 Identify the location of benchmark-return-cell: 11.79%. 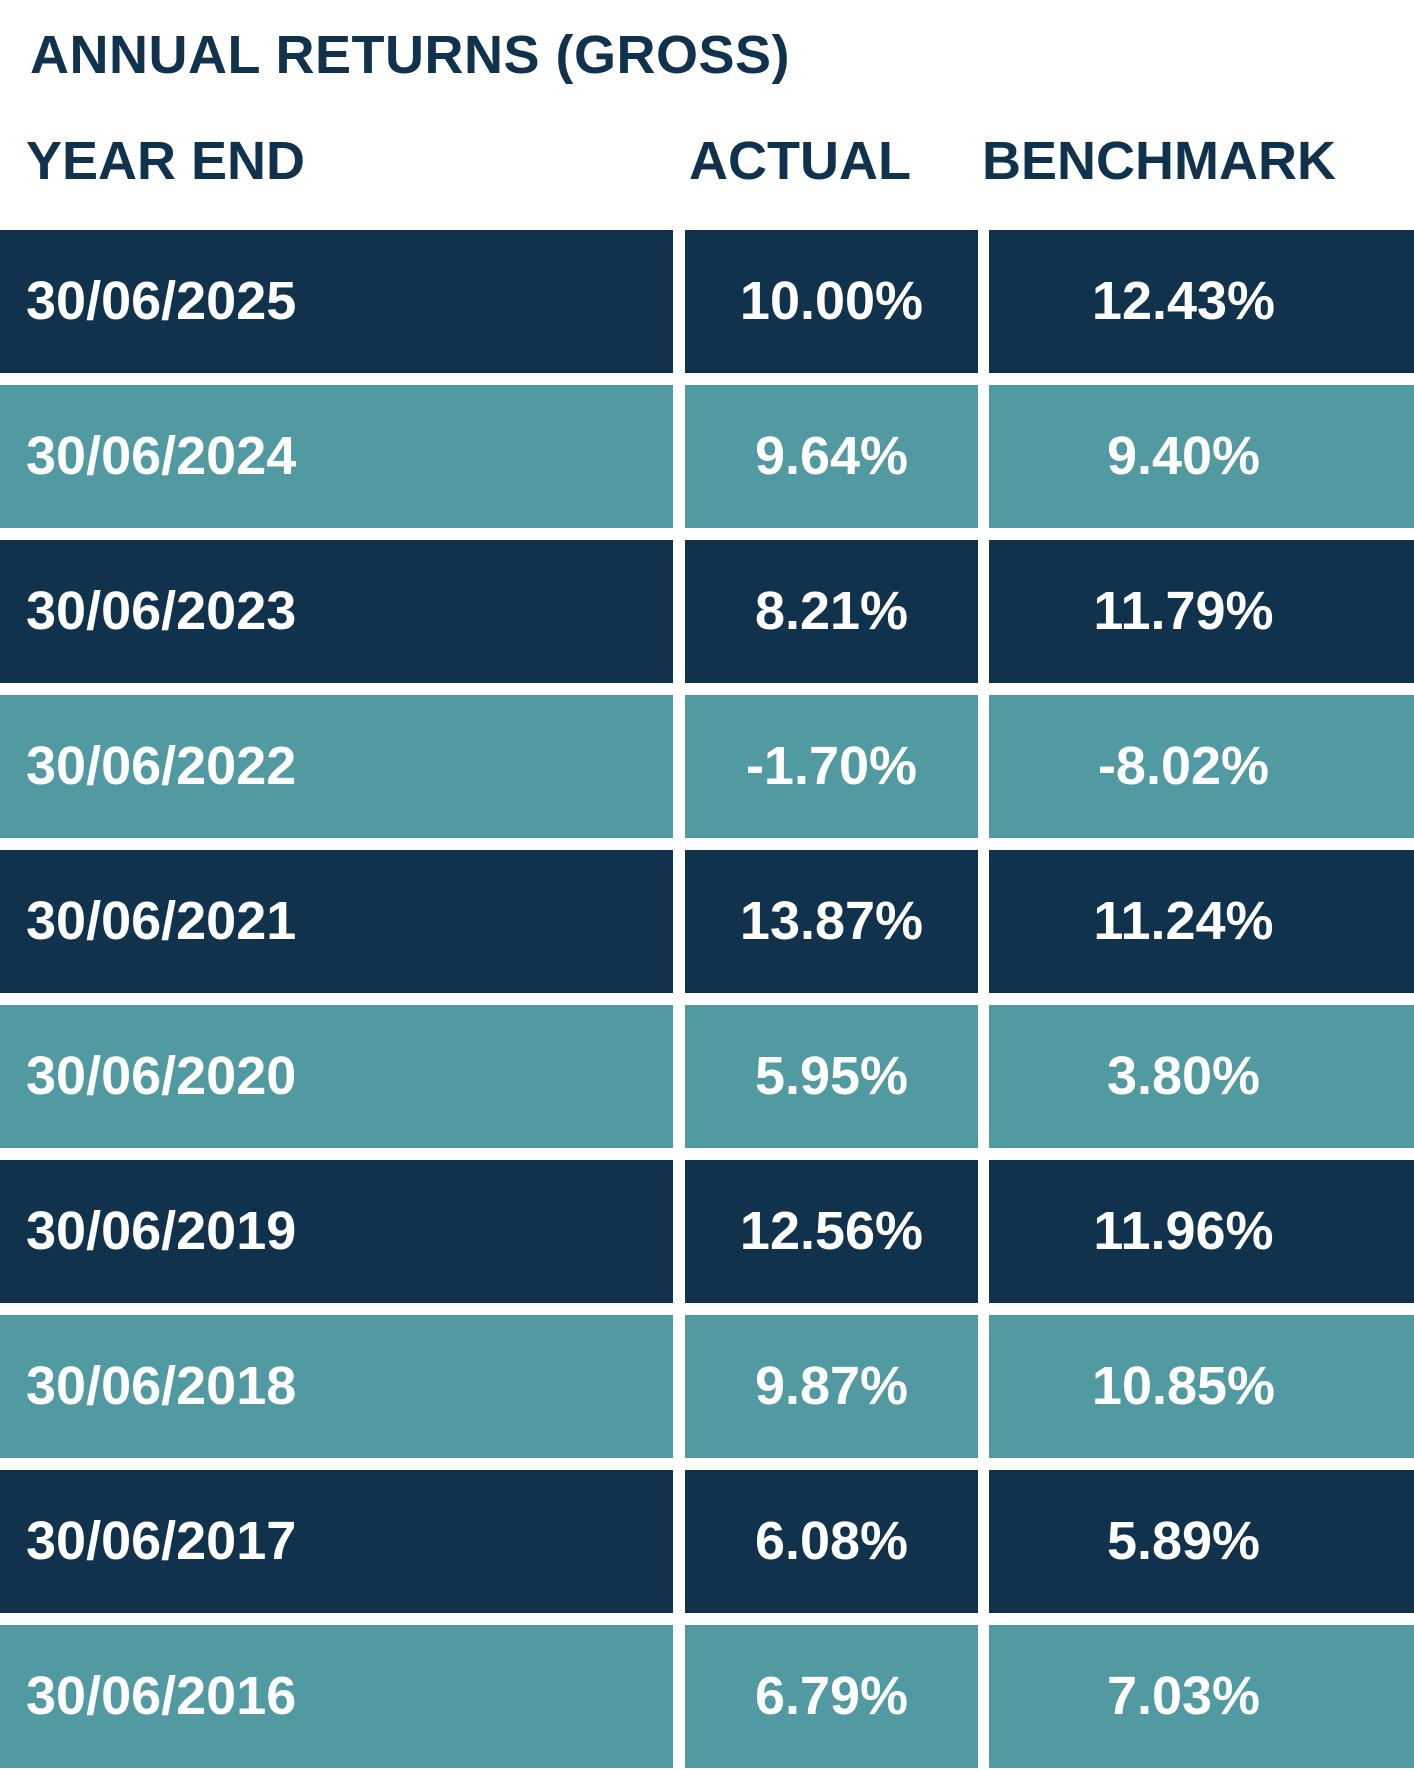
(1201, 611).